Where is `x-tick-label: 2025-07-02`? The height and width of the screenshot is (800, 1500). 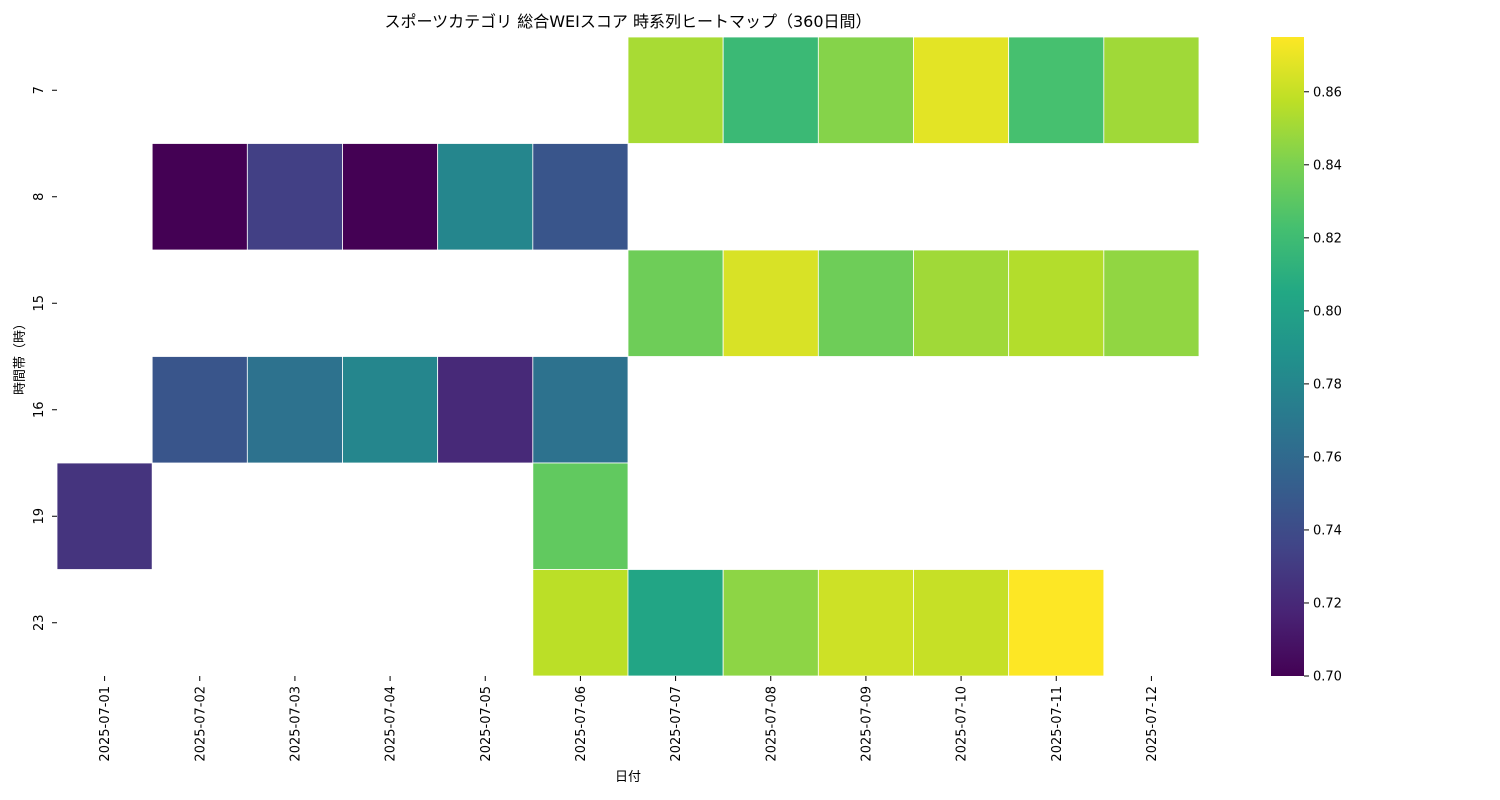
x-tick-label: 2025-07-02 is located at coordinates (200, 724).